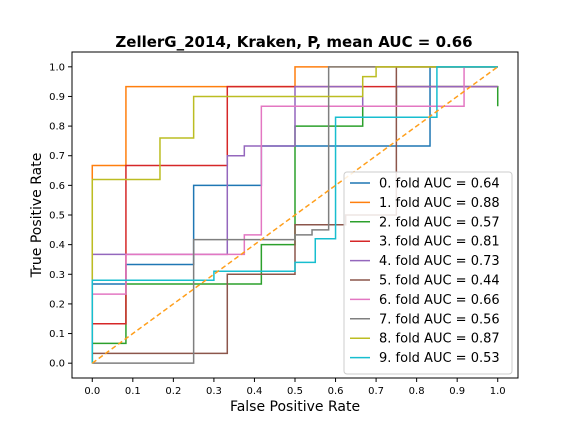 The width and height of the screenshot is (576, 432). Describe the element at coordinates (57, 156) in the screenshot. I see `y-tick-label: 0.7` at that location.